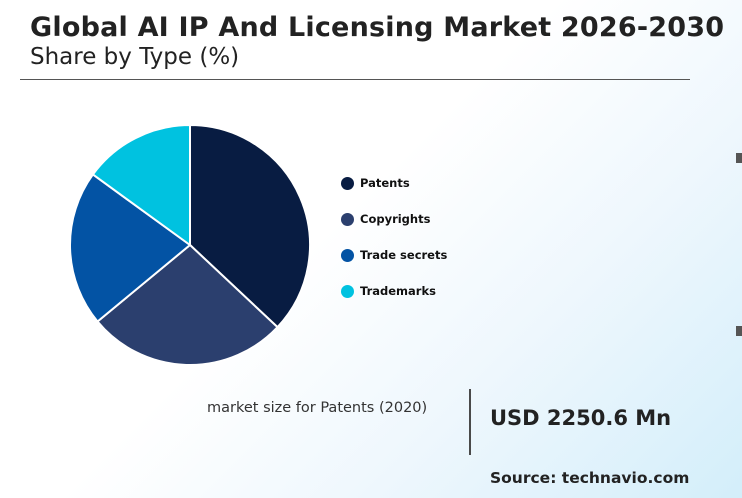 The width and height of the screenshot is (742, 498). I want to click on legend-label-patents: Patents, so click(385, 183).